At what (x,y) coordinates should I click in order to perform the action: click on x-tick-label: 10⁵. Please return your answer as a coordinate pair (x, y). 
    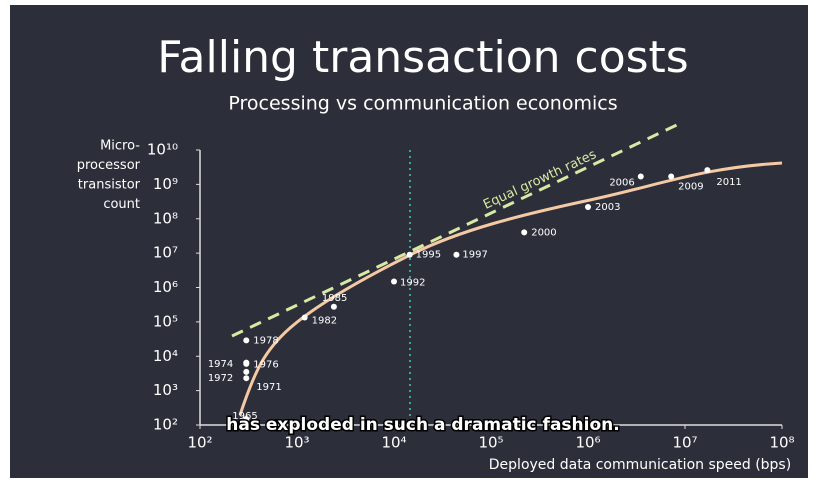
    Looking at the image, I should click on (490, 443).